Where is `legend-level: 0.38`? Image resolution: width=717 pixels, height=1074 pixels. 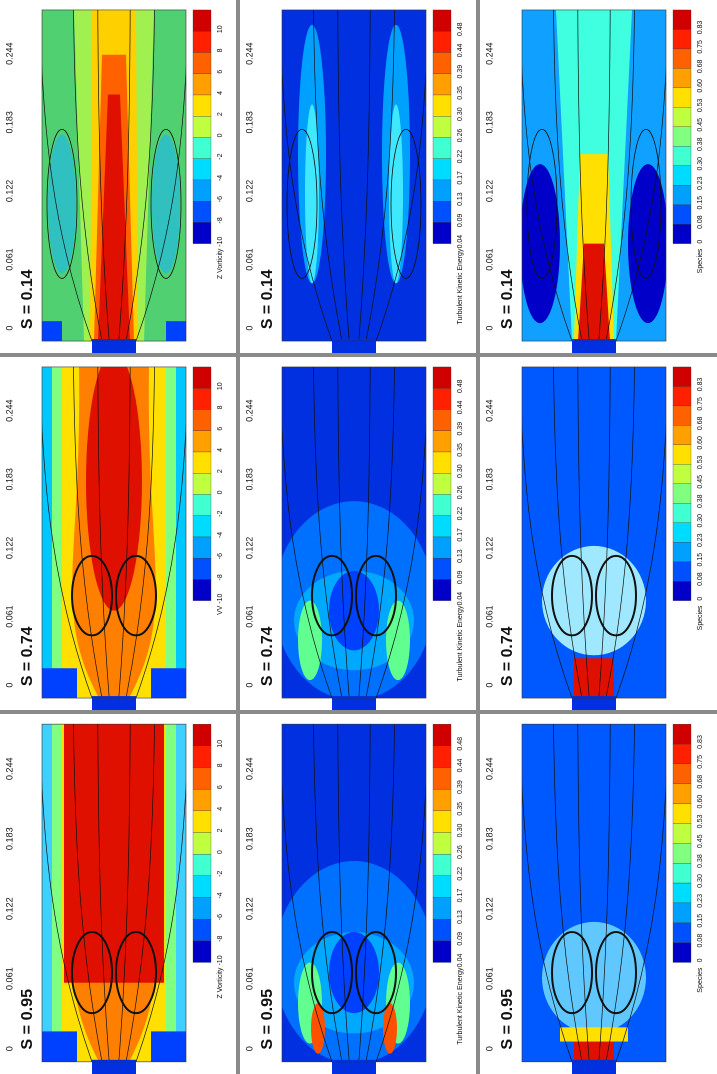
legend-level: 0.38 is located at coordinates (700, 501).